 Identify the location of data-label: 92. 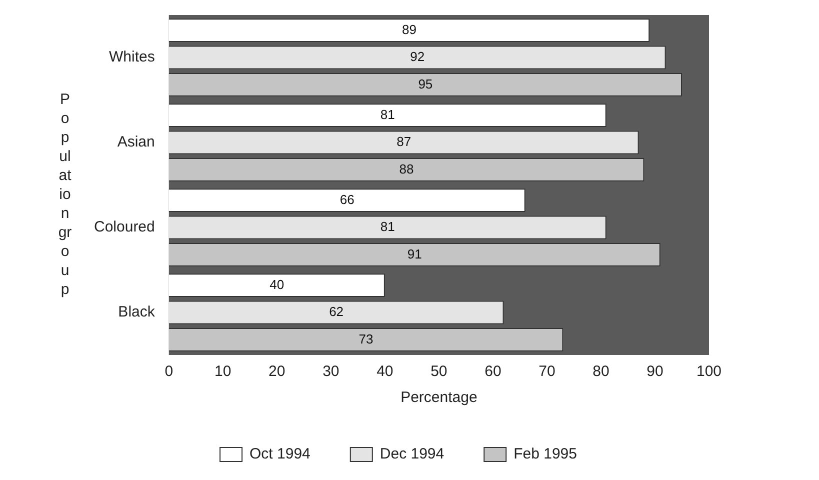
(417, 56).